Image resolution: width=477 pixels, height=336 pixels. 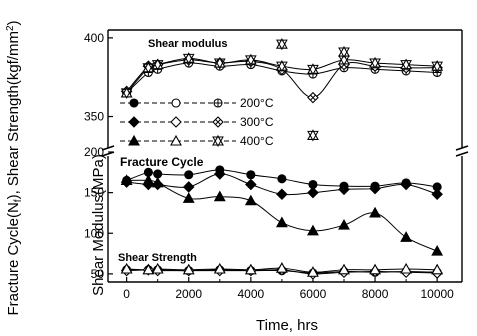 I want to click on x-tick-label: 10000, so click(x=437, y=294).